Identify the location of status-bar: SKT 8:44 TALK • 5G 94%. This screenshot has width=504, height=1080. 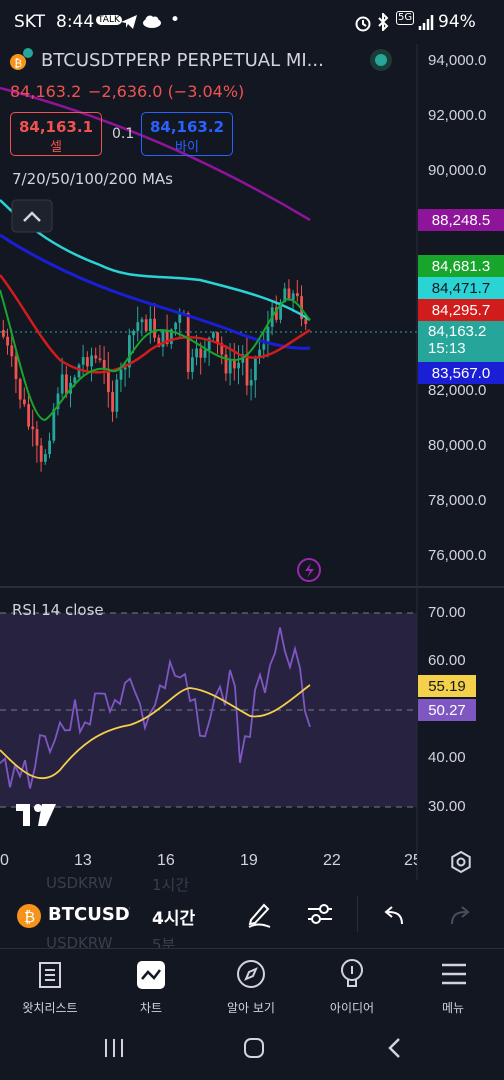
(252, 22).